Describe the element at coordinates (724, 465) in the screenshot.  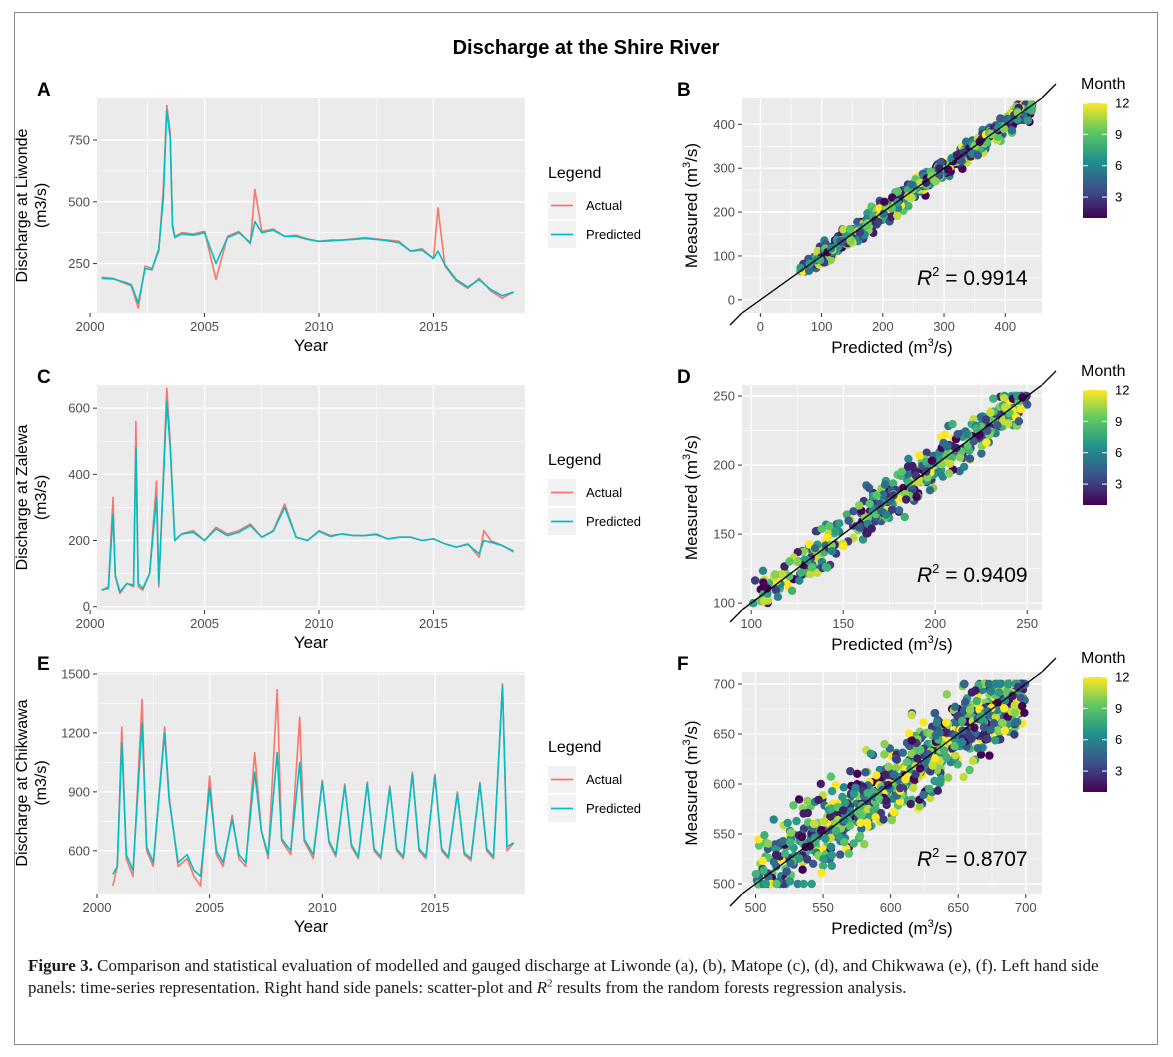
I see `y-tick-label: 200` at that location.